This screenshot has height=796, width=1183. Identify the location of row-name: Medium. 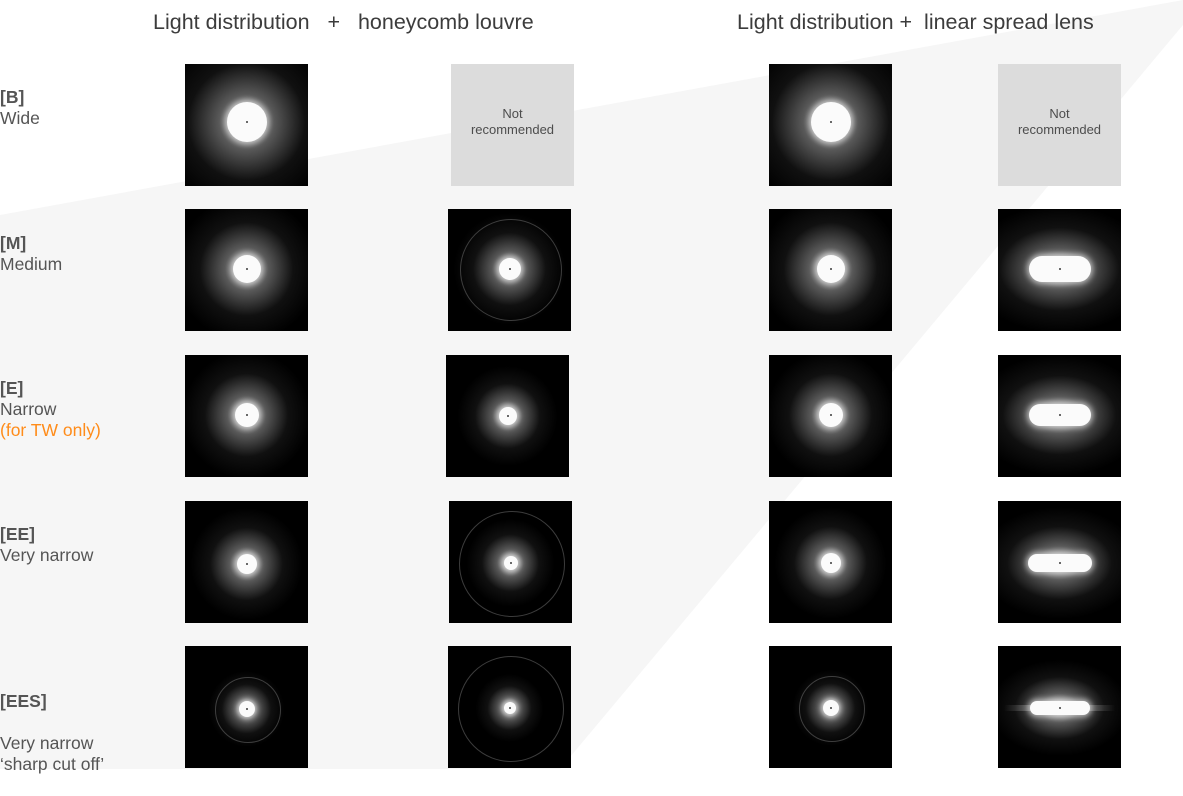
(31, 264).